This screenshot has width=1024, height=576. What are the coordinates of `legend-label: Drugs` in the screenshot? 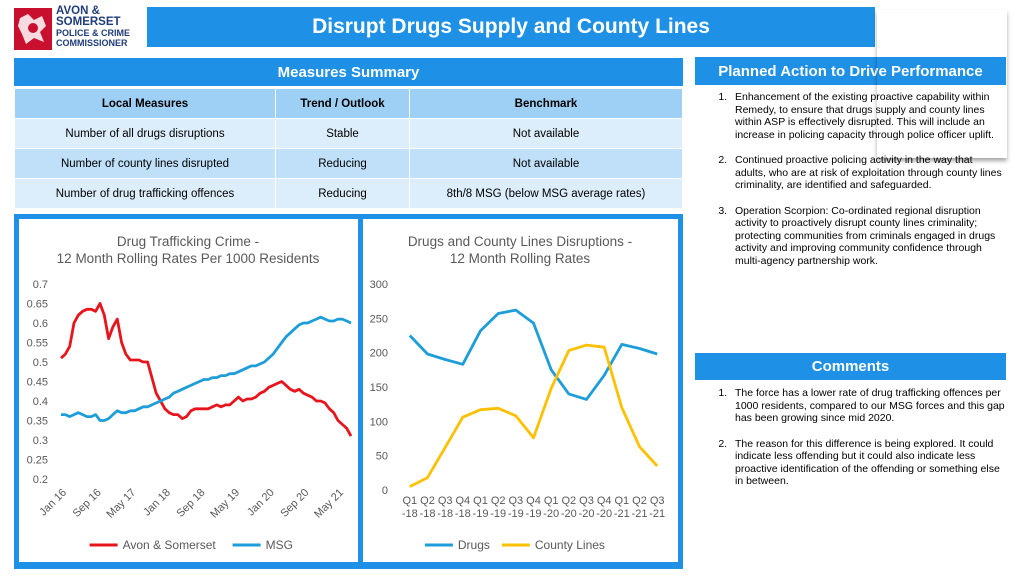 It's located at (474, 545).